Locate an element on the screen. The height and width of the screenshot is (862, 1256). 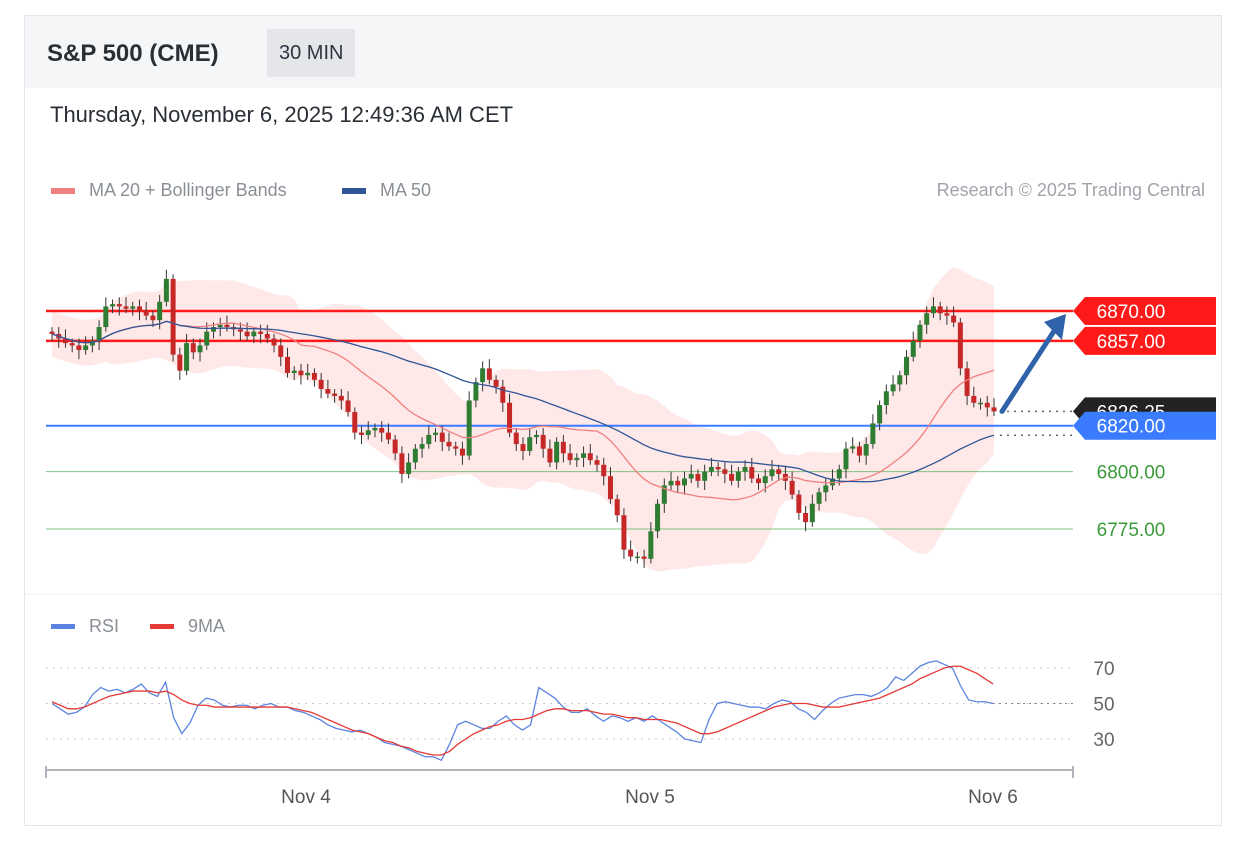
legend-rsi-label: RSI is located at coordinates (104, 626).